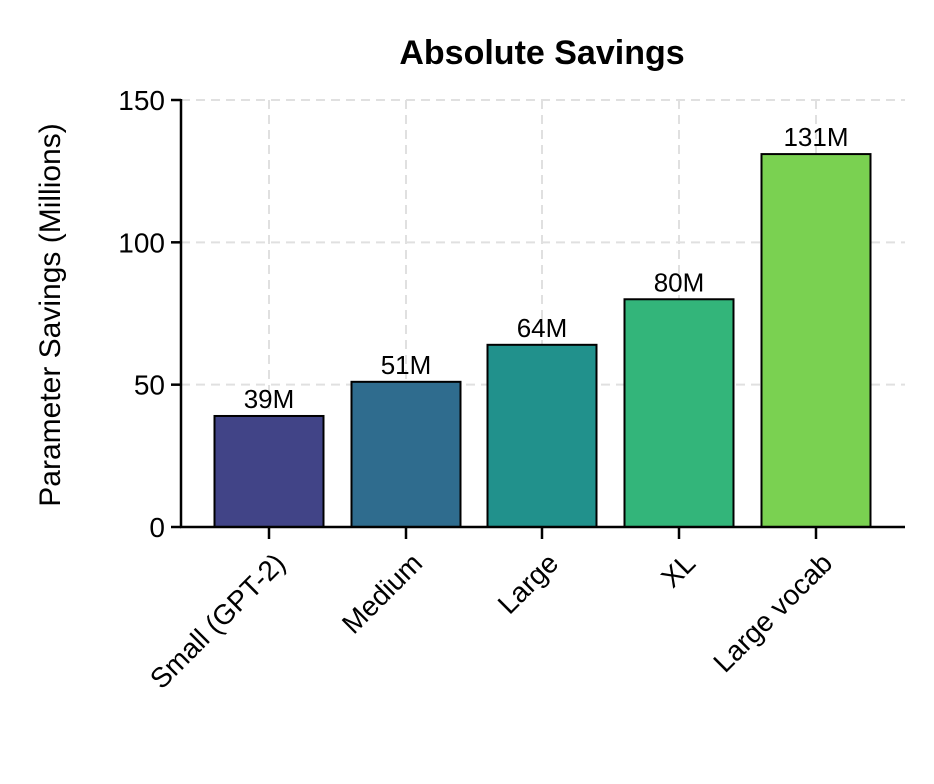 This screenshot has height=784, width=934. I want to click on x-tick-label: Large, so click(528, 583).